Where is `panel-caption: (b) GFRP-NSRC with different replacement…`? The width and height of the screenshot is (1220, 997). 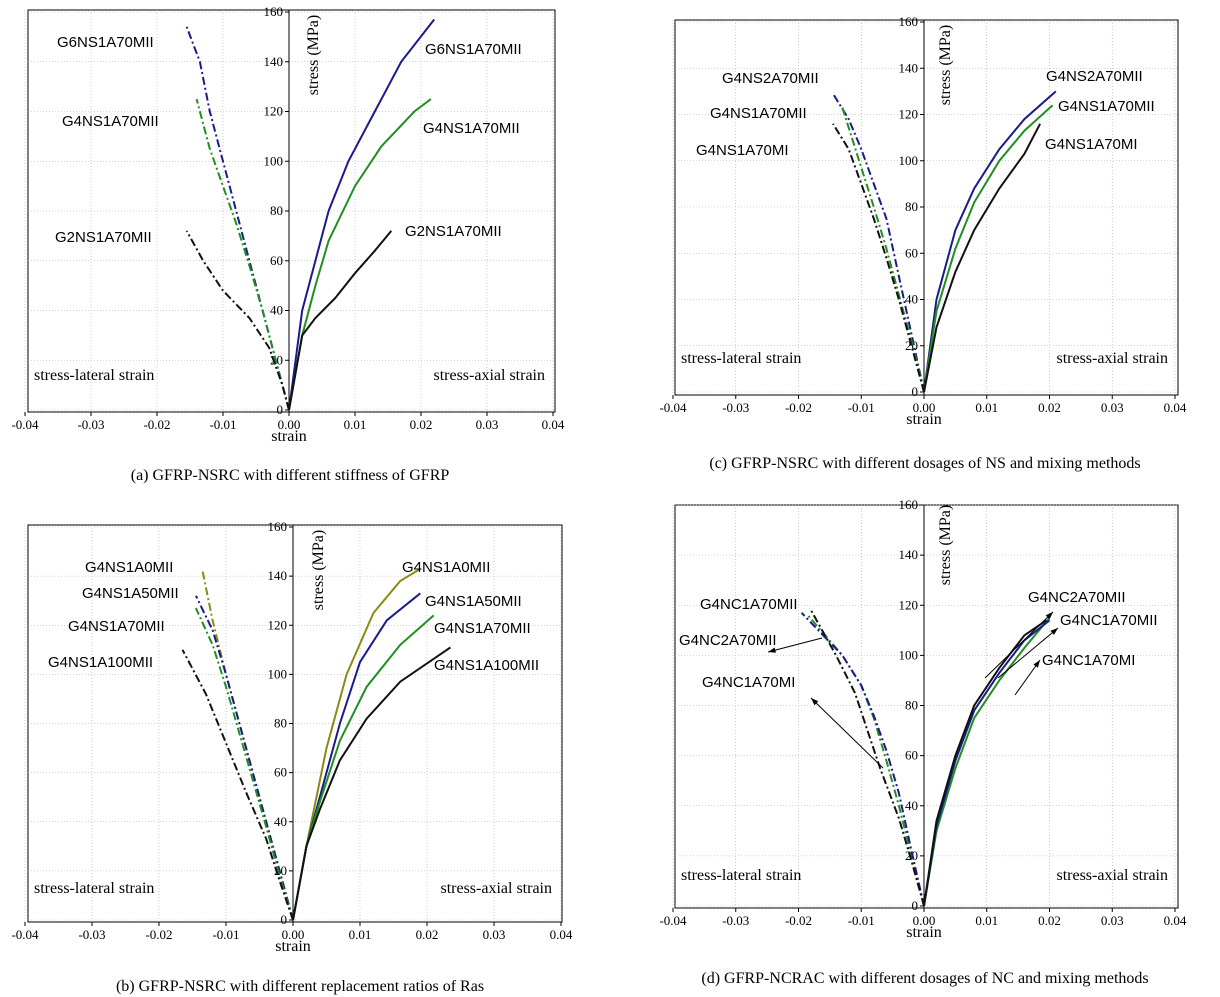
panel-caption: (b) GFRP-NSRC with different replacement… is located at coordinates (300, 986).